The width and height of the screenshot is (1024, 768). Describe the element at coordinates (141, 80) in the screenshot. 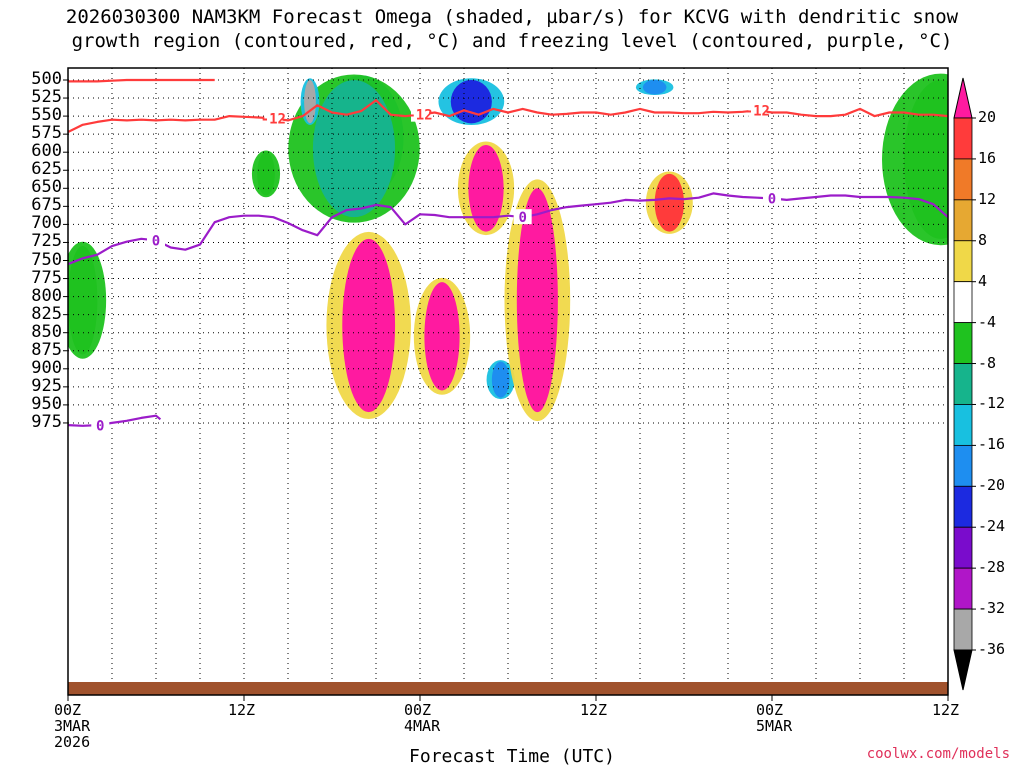

I see `dgz-top-line` at that location.